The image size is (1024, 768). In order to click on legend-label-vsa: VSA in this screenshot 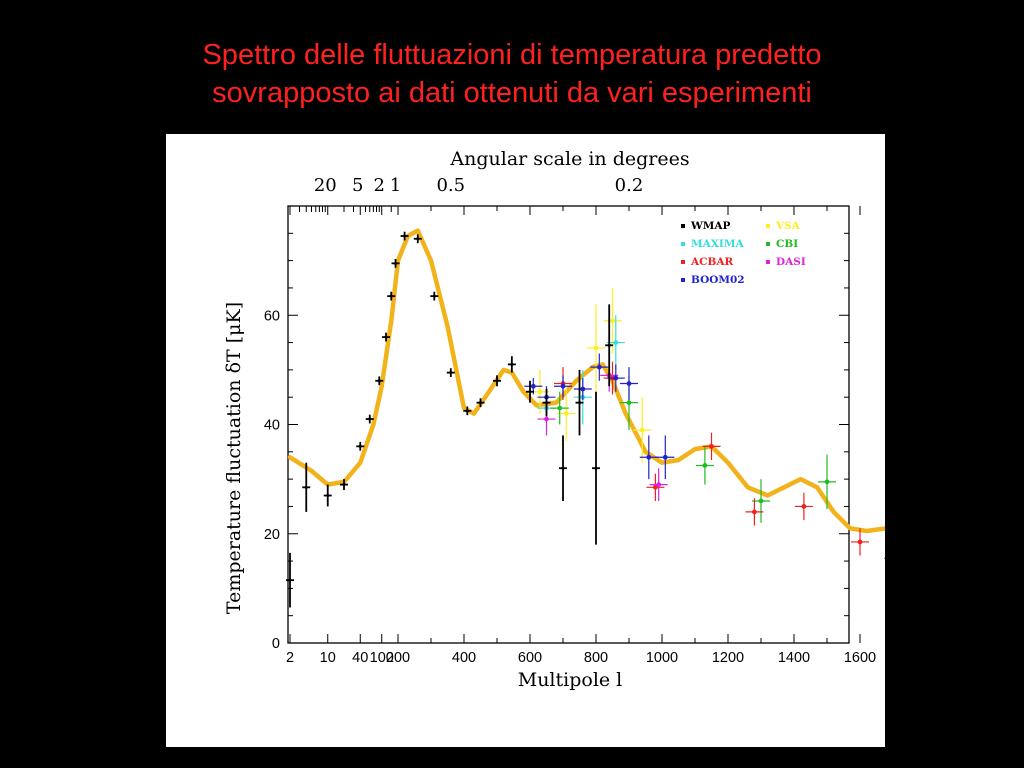, I will do `click(788, 226)`.